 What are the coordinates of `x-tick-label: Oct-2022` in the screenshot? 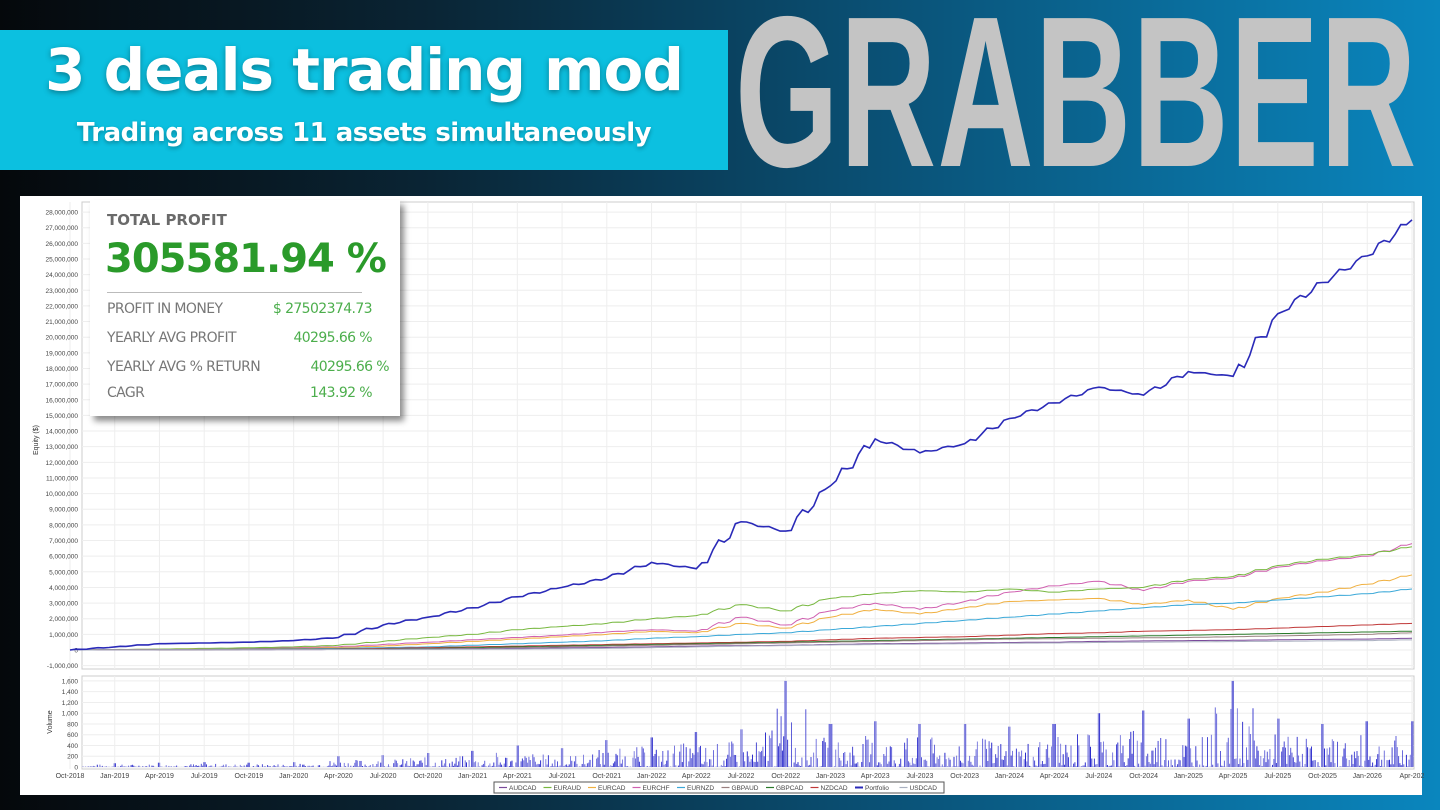 It's located at (785, 776).